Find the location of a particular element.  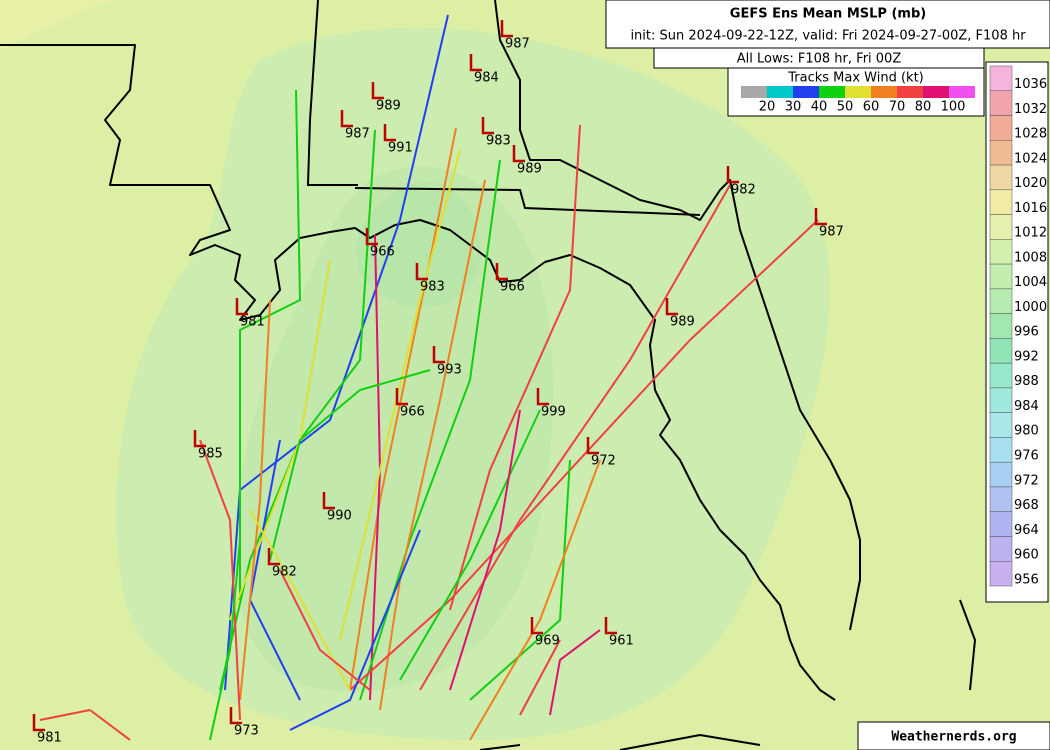

colorbar-label: 1000 is located at coordinates (1030, 307).